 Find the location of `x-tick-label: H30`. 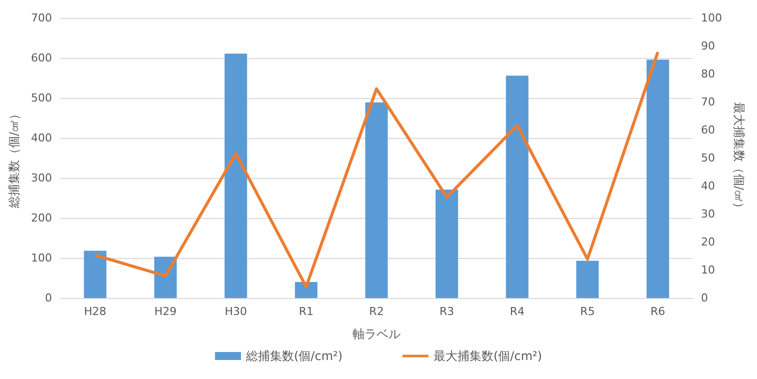

x-tick-label: H30 is located at coordinates (235, 311).